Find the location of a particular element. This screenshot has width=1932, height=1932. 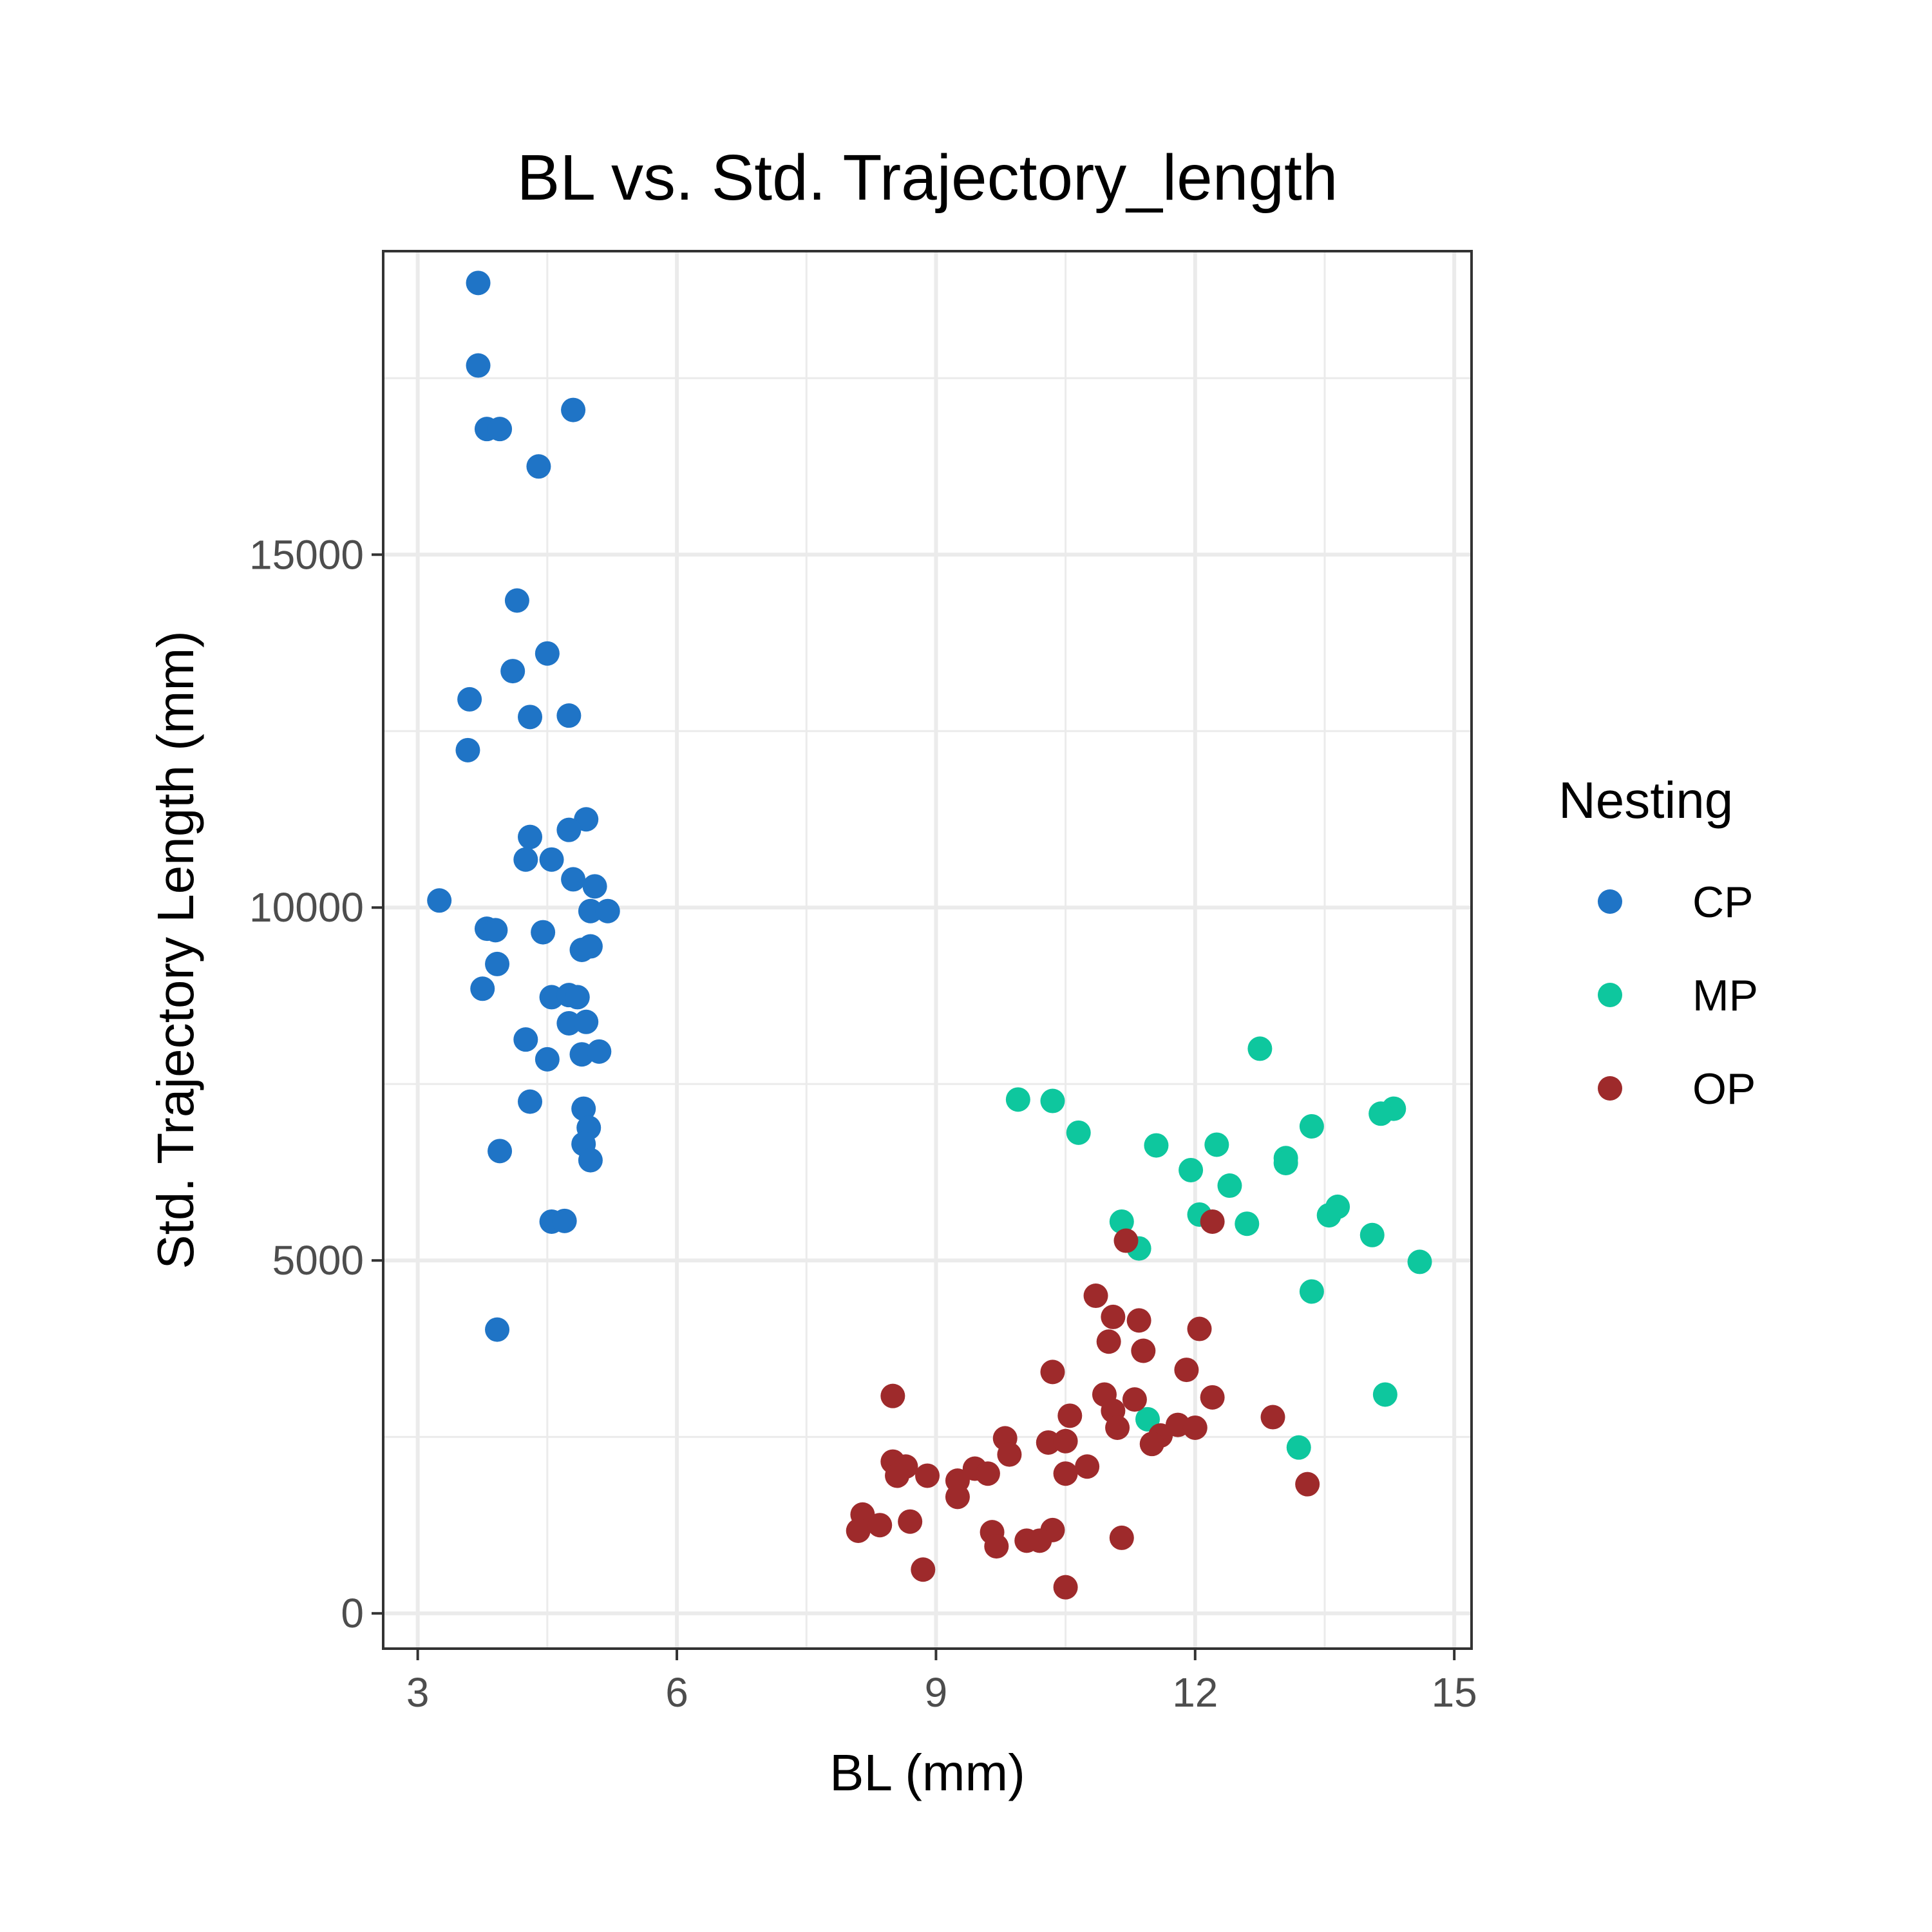

x-axis: 3 6 9 12 15 is located at coordinates (942, 1682).